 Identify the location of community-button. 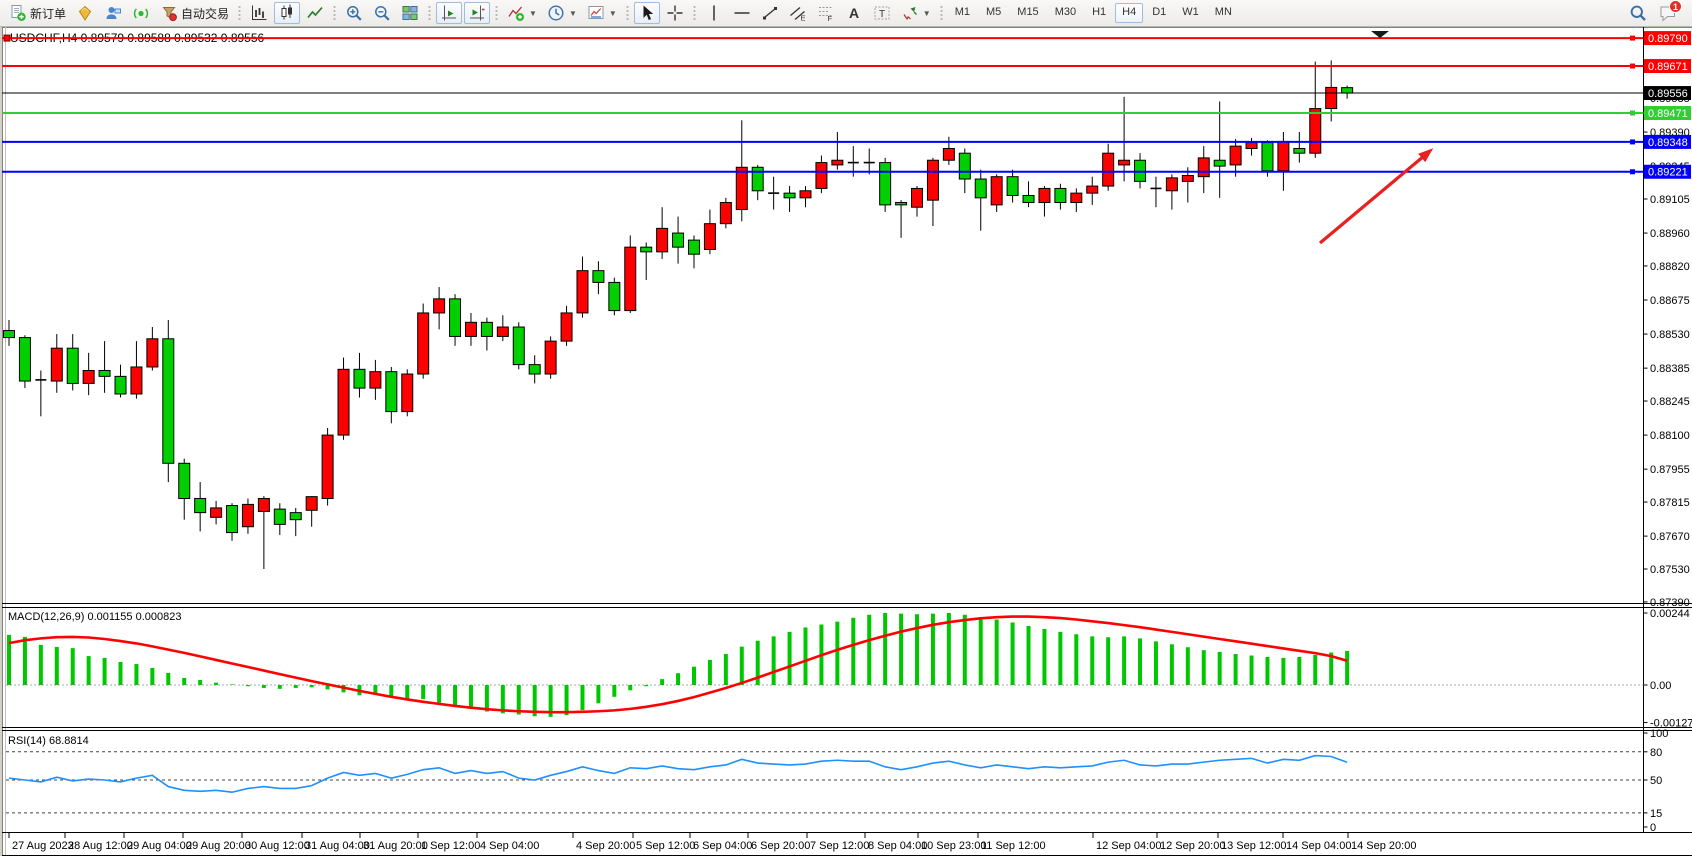
(113, 13).